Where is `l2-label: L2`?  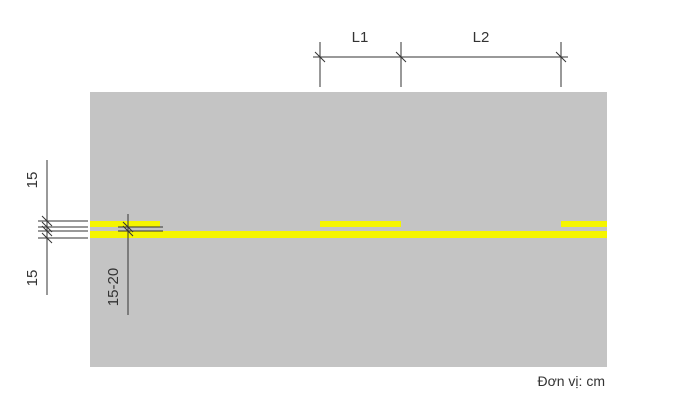 l2-label: L2 is located at coordinates (481, 37).